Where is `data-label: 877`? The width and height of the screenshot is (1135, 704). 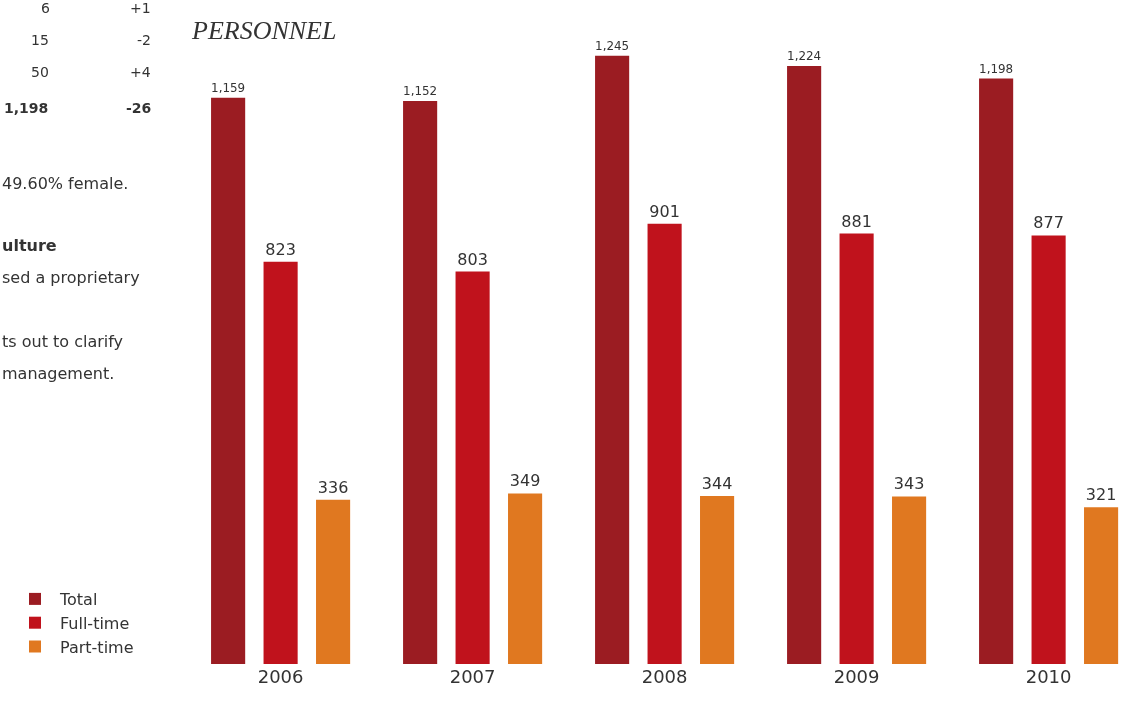 data-label: 877 is located at coordinates (1048, 223).